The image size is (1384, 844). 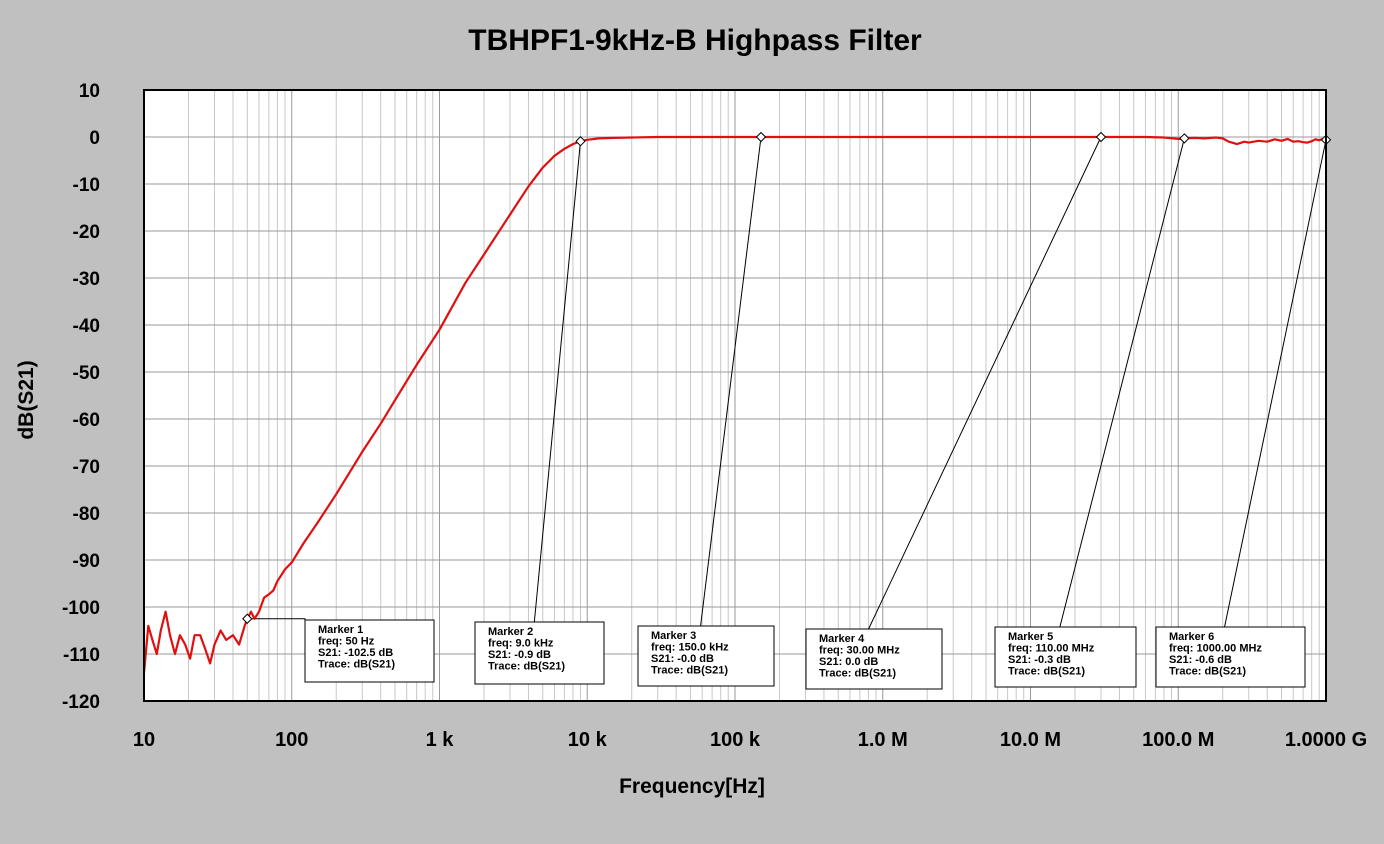 I want to click on x-tick-label: 1.0 M, so click(x=883, y=740).